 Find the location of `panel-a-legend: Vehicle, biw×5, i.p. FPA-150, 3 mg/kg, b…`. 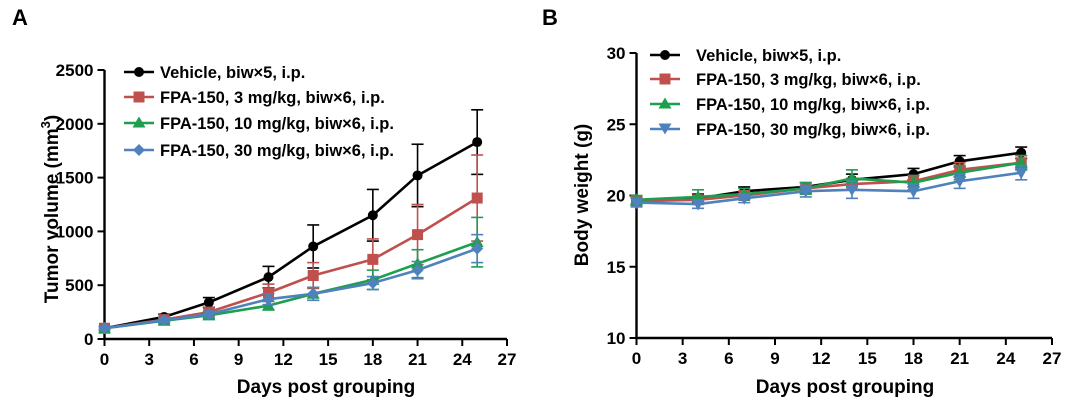

panel-a-legend: Vehicle, biw×5, i.p. FPA-150, 3 mg/kg, b… is located at coordinates (259, 112).